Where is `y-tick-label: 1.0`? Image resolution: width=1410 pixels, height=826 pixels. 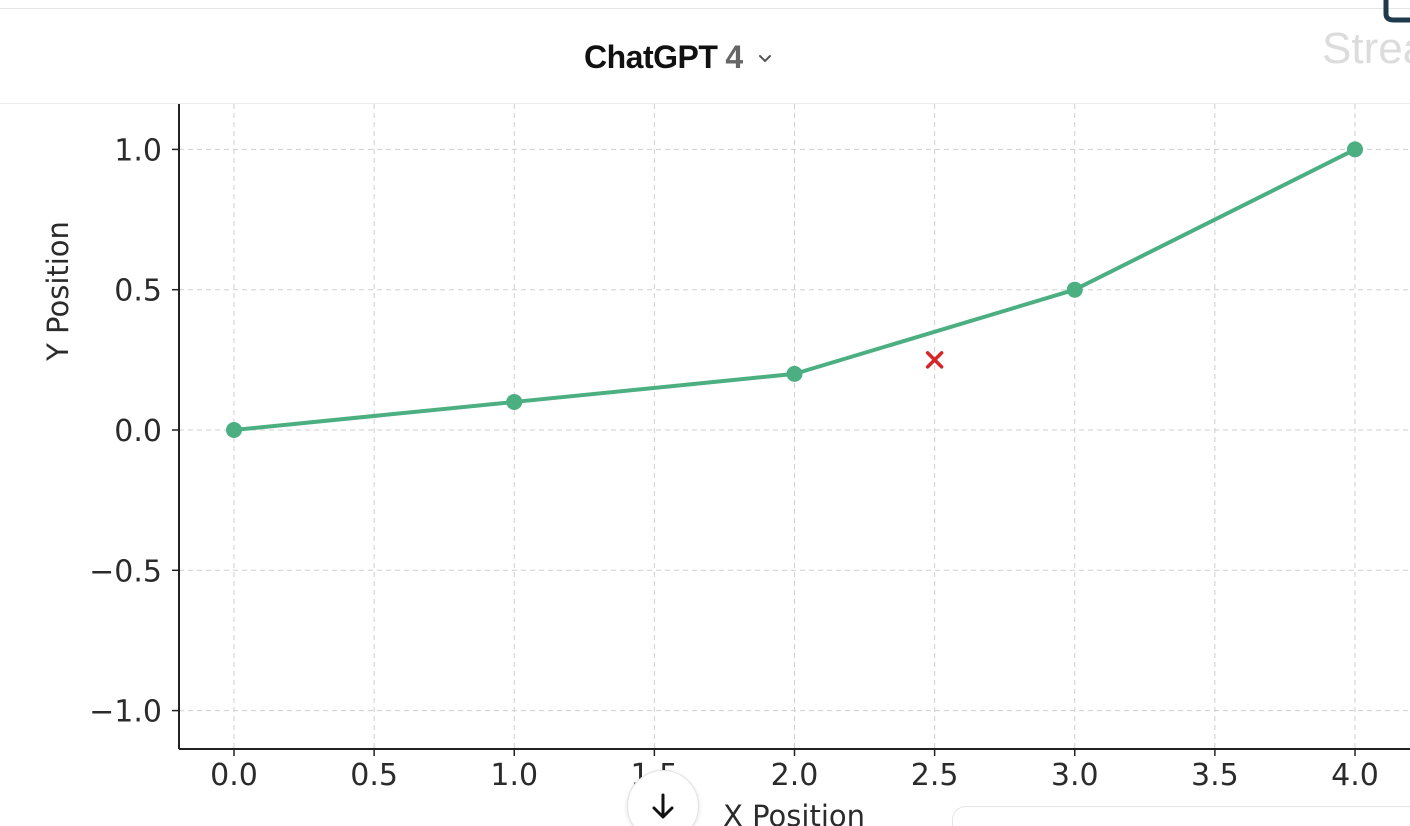 y-tick-label: 1.0 is located at coordinates (138, 150).